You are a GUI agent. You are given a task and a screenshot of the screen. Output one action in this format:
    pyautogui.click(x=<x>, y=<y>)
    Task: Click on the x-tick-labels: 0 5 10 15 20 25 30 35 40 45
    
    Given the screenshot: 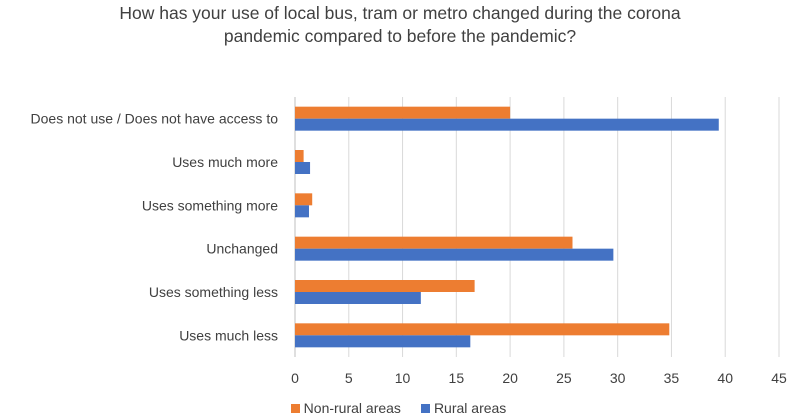 What is the action you would take?
    pyautogui.click(x=539, y=378)
    